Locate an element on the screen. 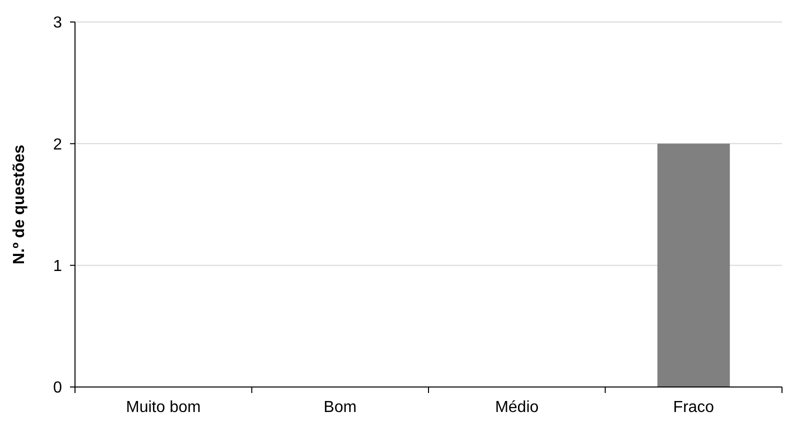 The image size is (797, 427). x-tick-label: Médio is located at coordinates (517, 407).